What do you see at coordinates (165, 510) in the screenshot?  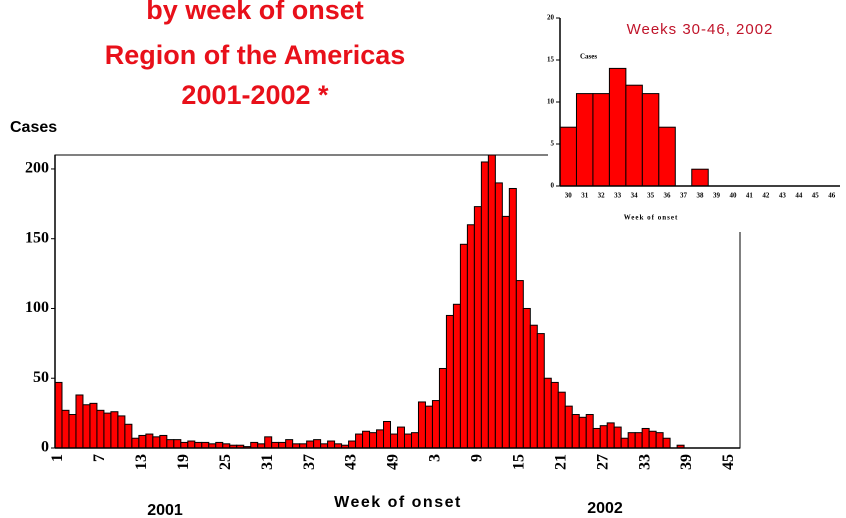 I see `annotation: 2001` at bounding box center [165, 510].